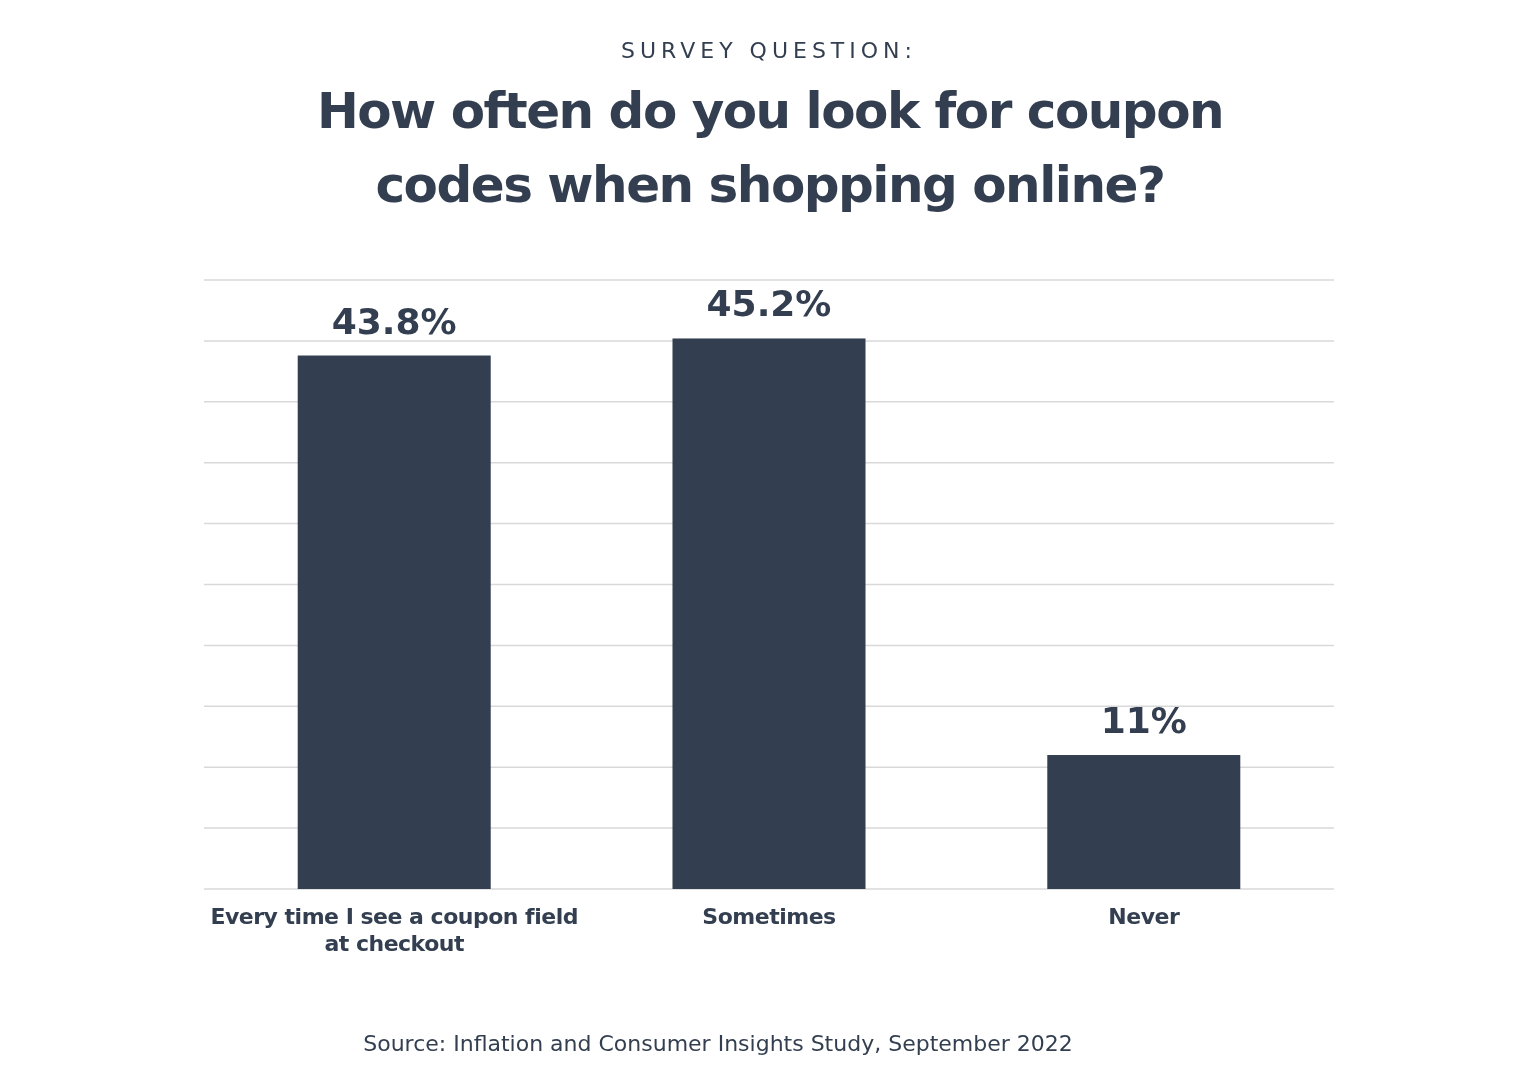 The width and height of the screenshot is (1524, 1080). I want to click on data-label: 45.2%, so click(769, 304).